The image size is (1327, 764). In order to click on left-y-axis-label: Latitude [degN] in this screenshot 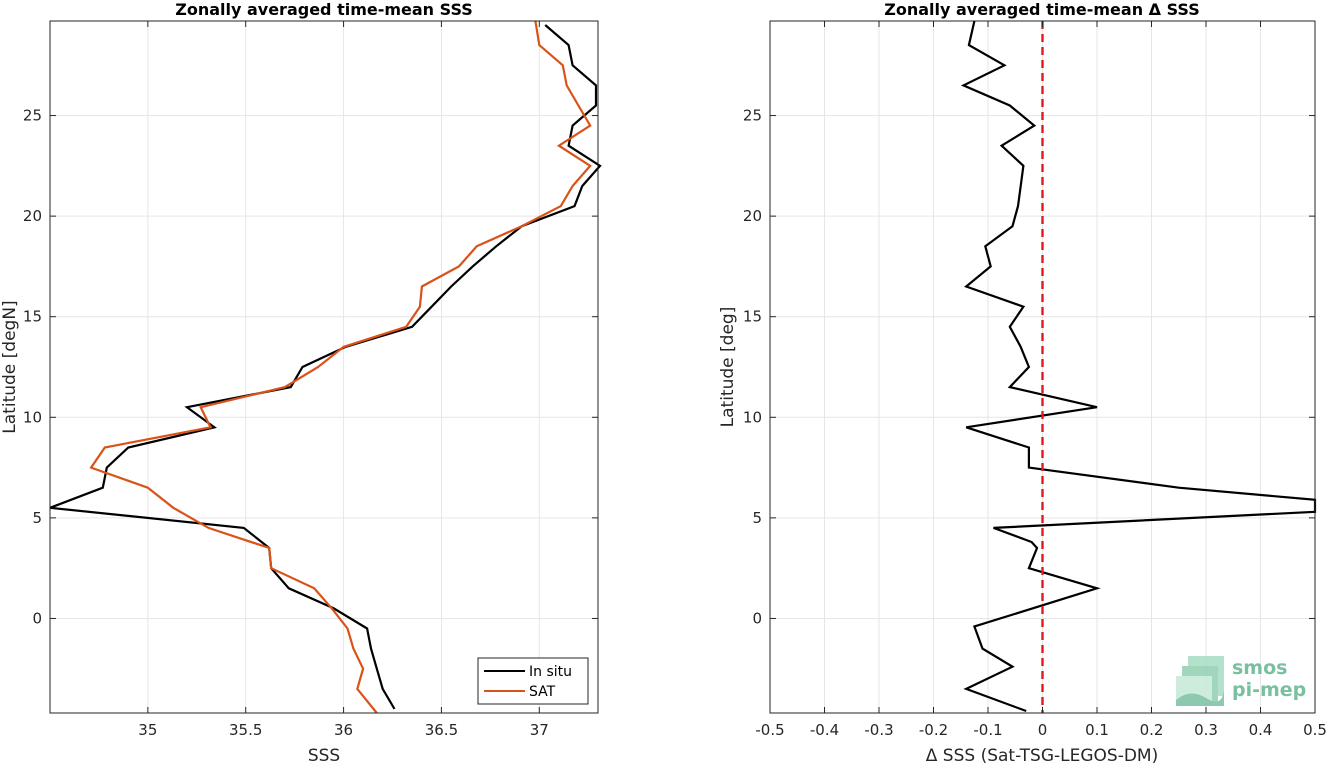, I will do `click(10, 366)`.